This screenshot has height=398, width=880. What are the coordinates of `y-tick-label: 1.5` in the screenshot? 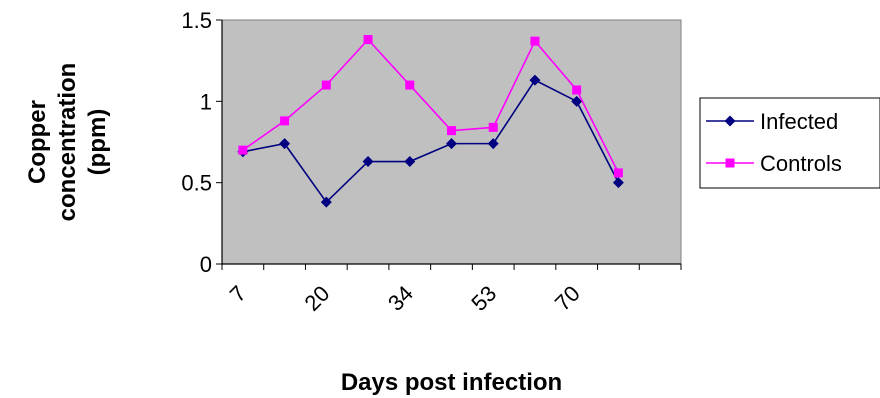 It's located at (196, 20).